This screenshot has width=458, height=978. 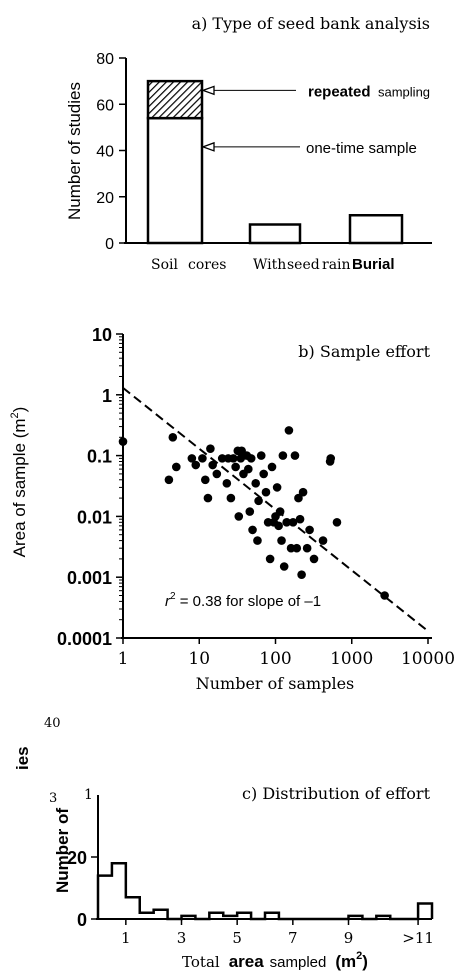 I want to click on chart-c-y-tick-label: 20, so click(x=77, y=858).